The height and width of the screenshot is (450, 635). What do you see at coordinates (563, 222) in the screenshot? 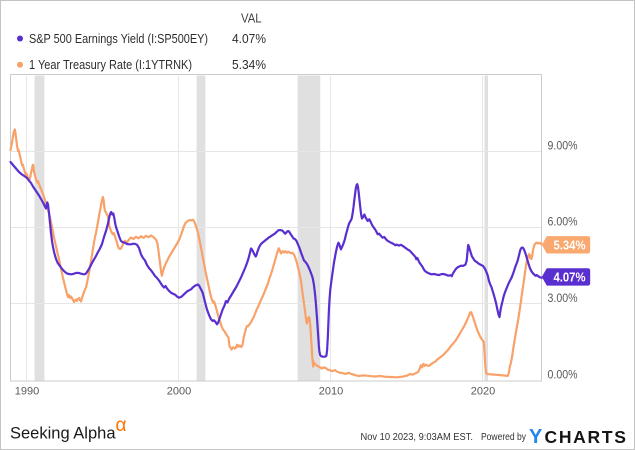
I see `svg-text: 6.00%` at bounding box center [563, 222].